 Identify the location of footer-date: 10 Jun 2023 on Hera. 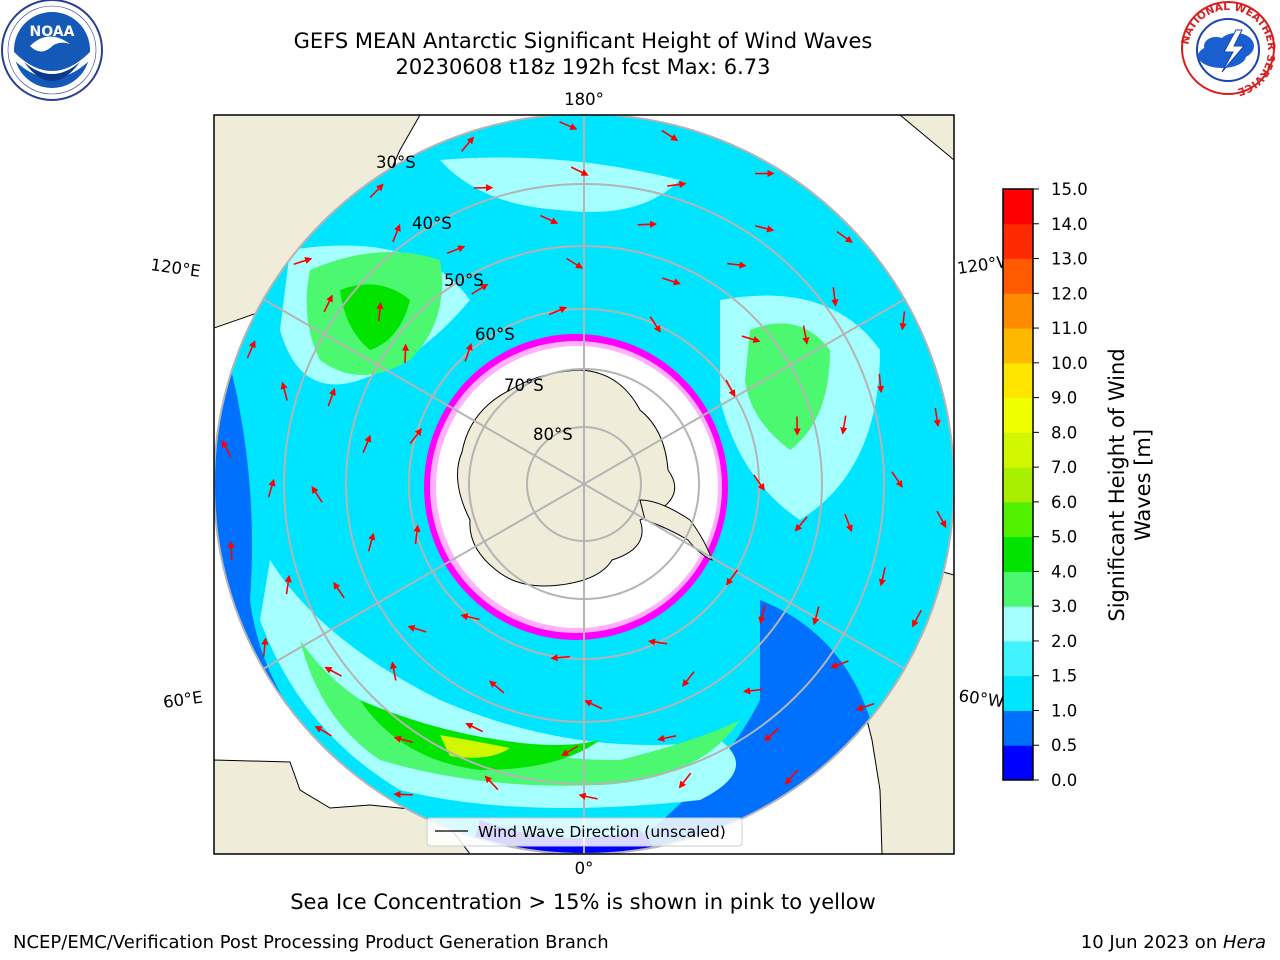
(1173, 942).